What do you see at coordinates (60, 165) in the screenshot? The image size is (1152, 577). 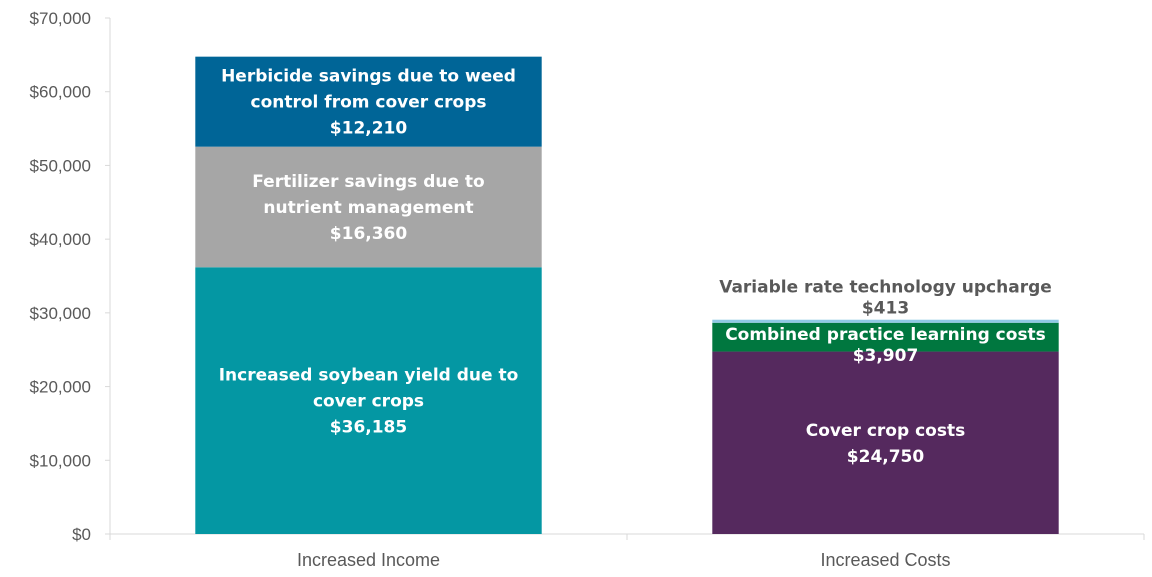 I see `y-tick-label: $50,000` at bounding box center [60, 165].